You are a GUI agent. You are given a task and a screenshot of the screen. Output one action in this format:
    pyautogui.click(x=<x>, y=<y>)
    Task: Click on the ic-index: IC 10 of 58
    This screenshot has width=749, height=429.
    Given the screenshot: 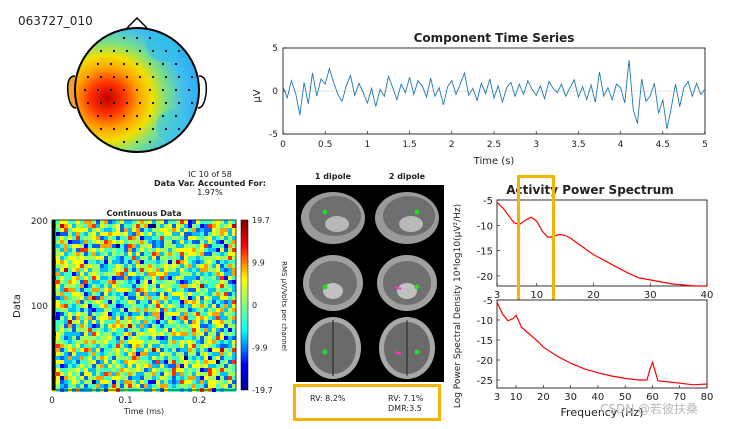 What is the action you would take?
    pyautogui.click(x=210, y=174)
    